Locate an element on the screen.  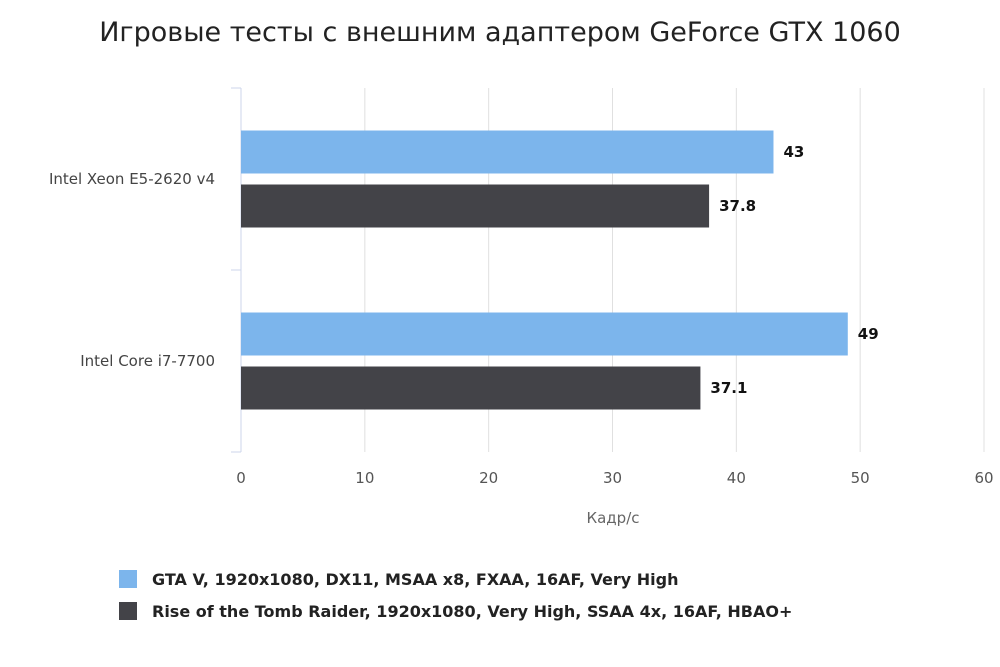
data-labels: 43 37.8 49 37.1 is located at coordinates (794, 270).